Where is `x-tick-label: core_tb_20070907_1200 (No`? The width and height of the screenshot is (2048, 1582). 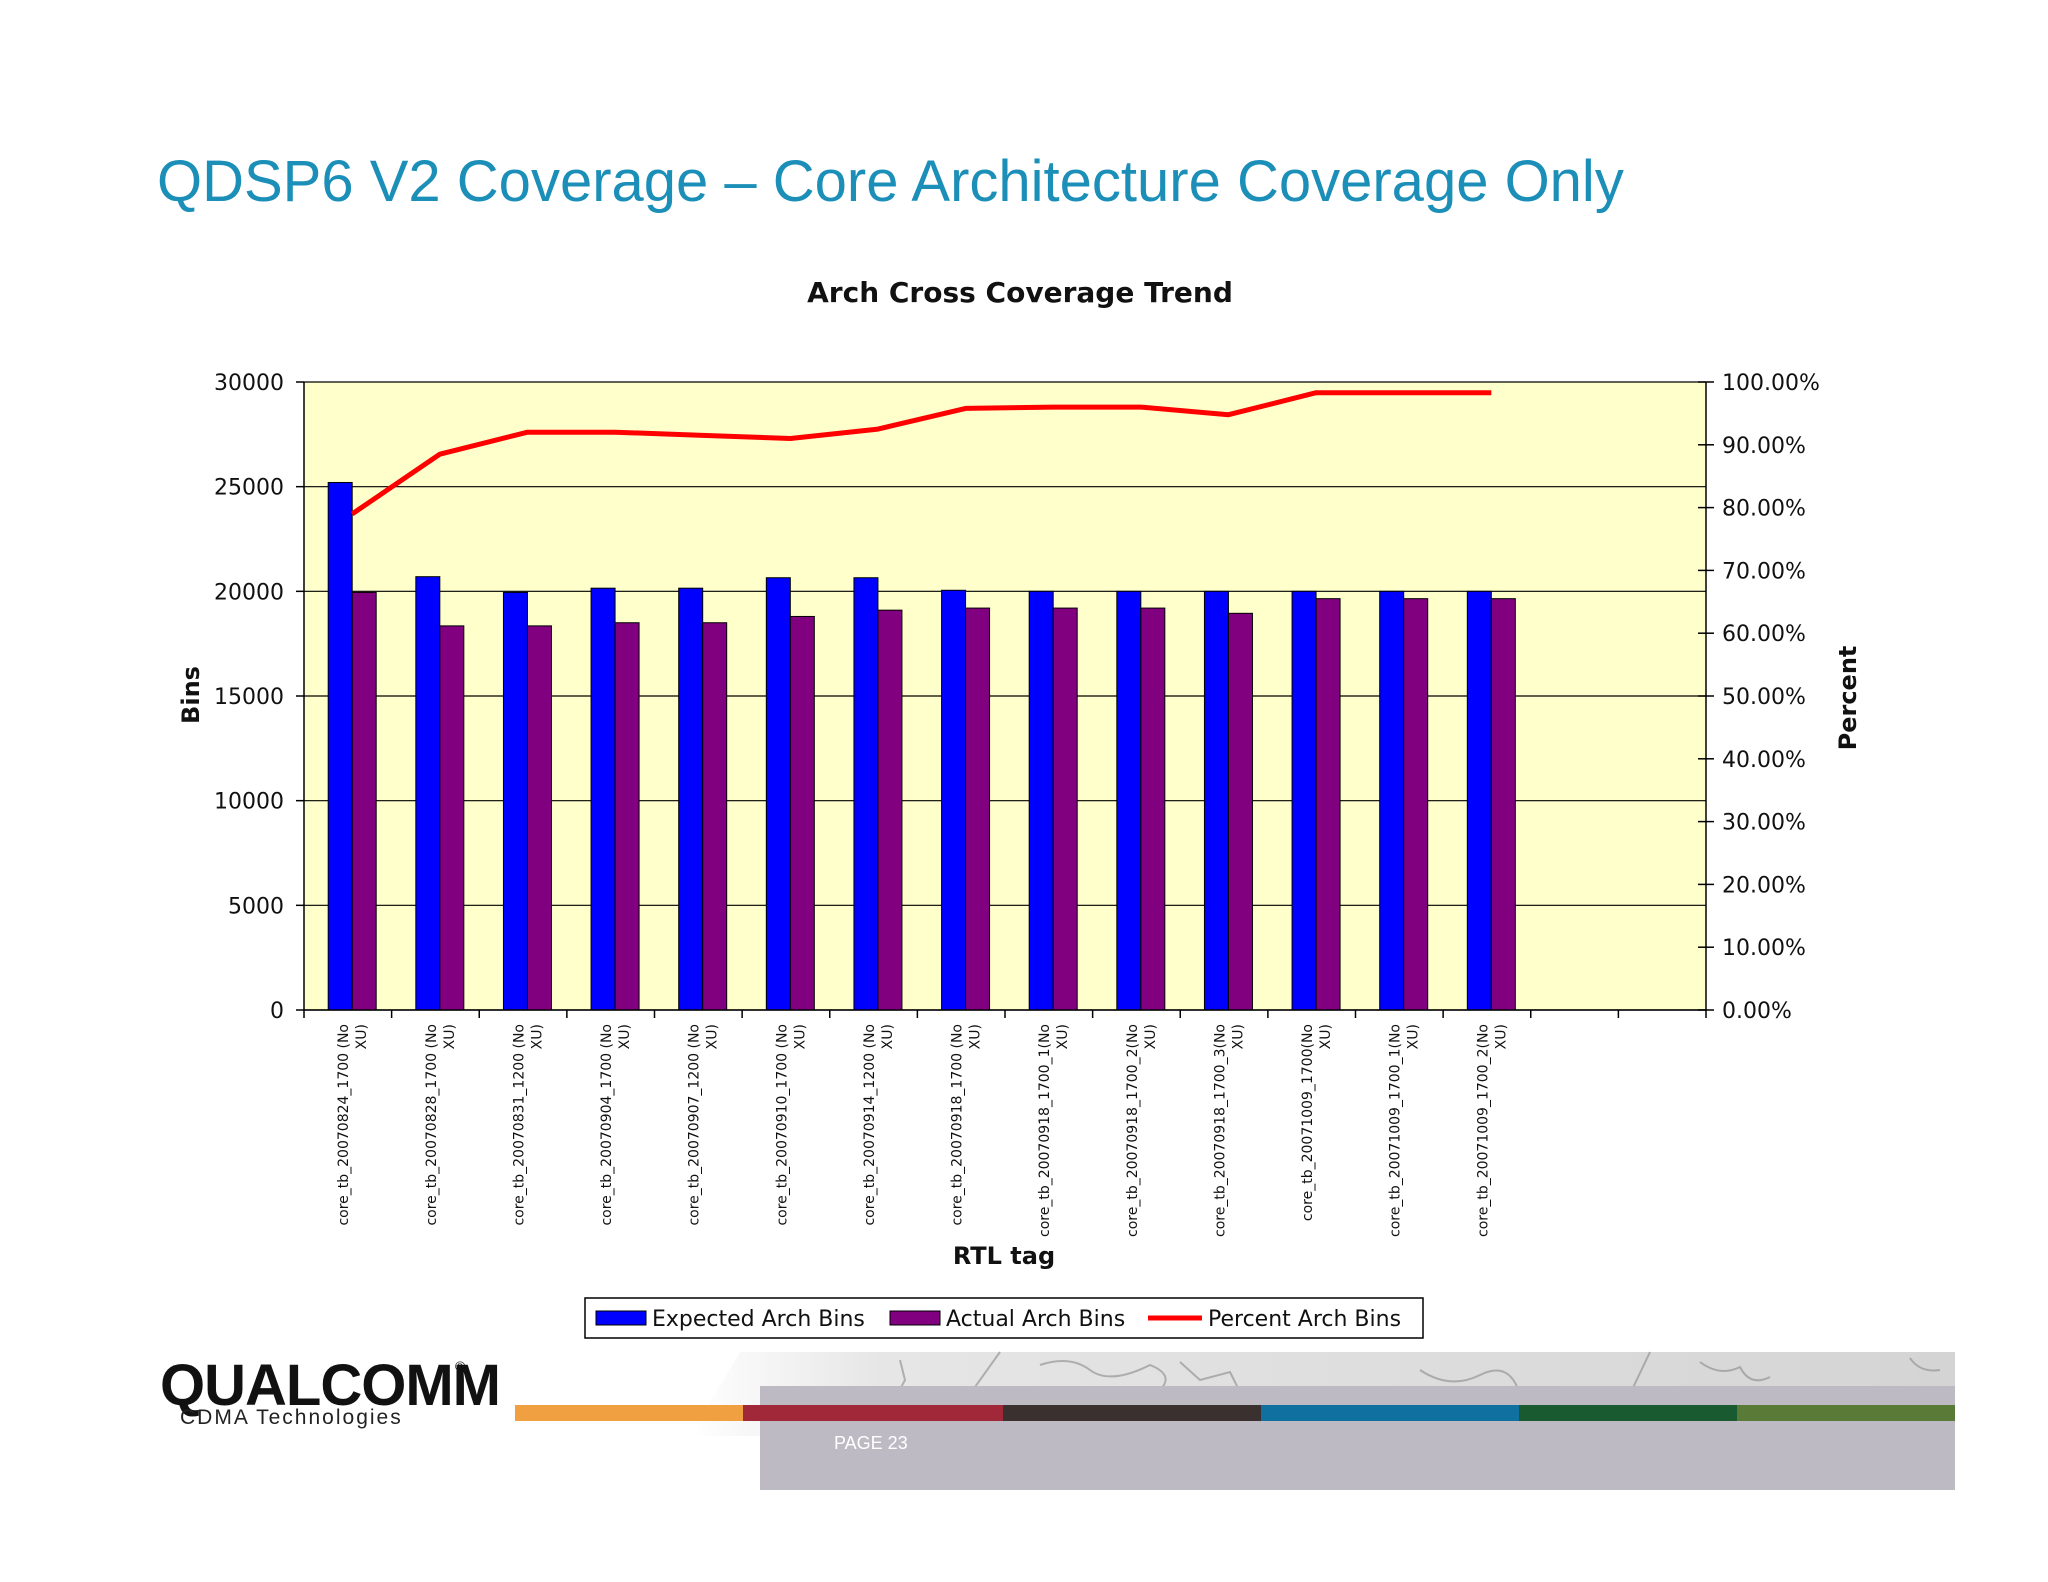
x-tick-label: core_tb_20070907_1200 (No is located at coordinates (695, 1125).